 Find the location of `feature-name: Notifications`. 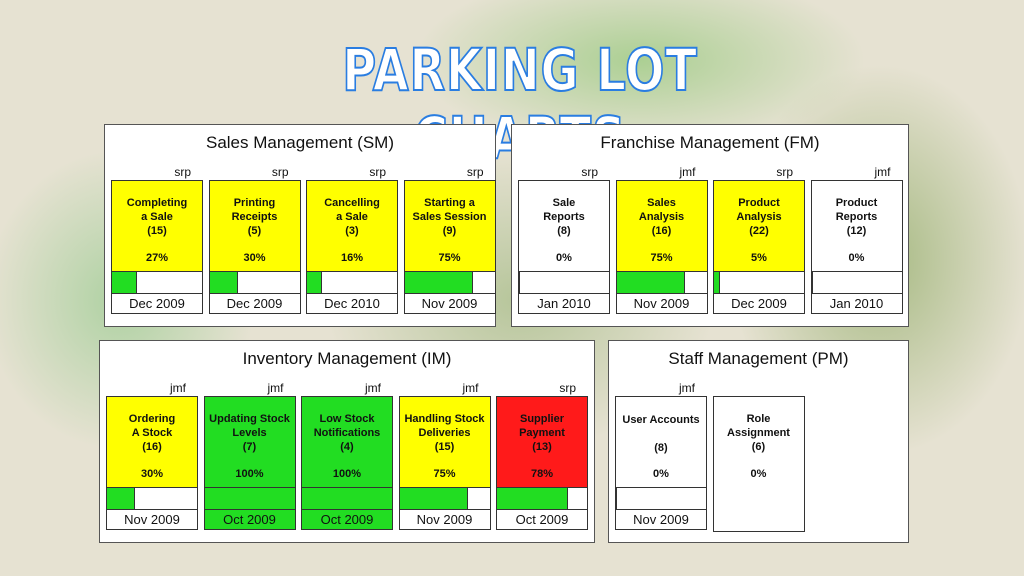

feature-name: Notifications is located at coordinates (347, 433).